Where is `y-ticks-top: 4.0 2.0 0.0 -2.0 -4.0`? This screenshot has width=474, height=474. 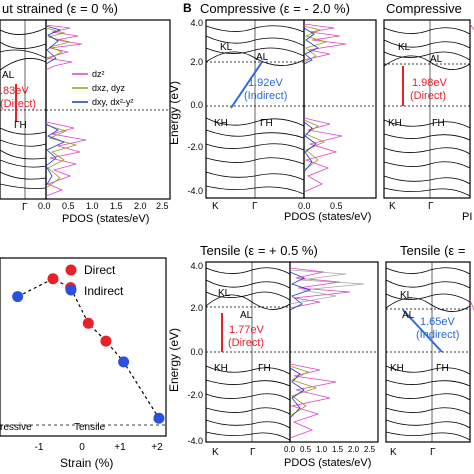 y-ticks-top: 4.0 2.0 0.0 -2.0 -4.0 is located at coordinates (195, 107).